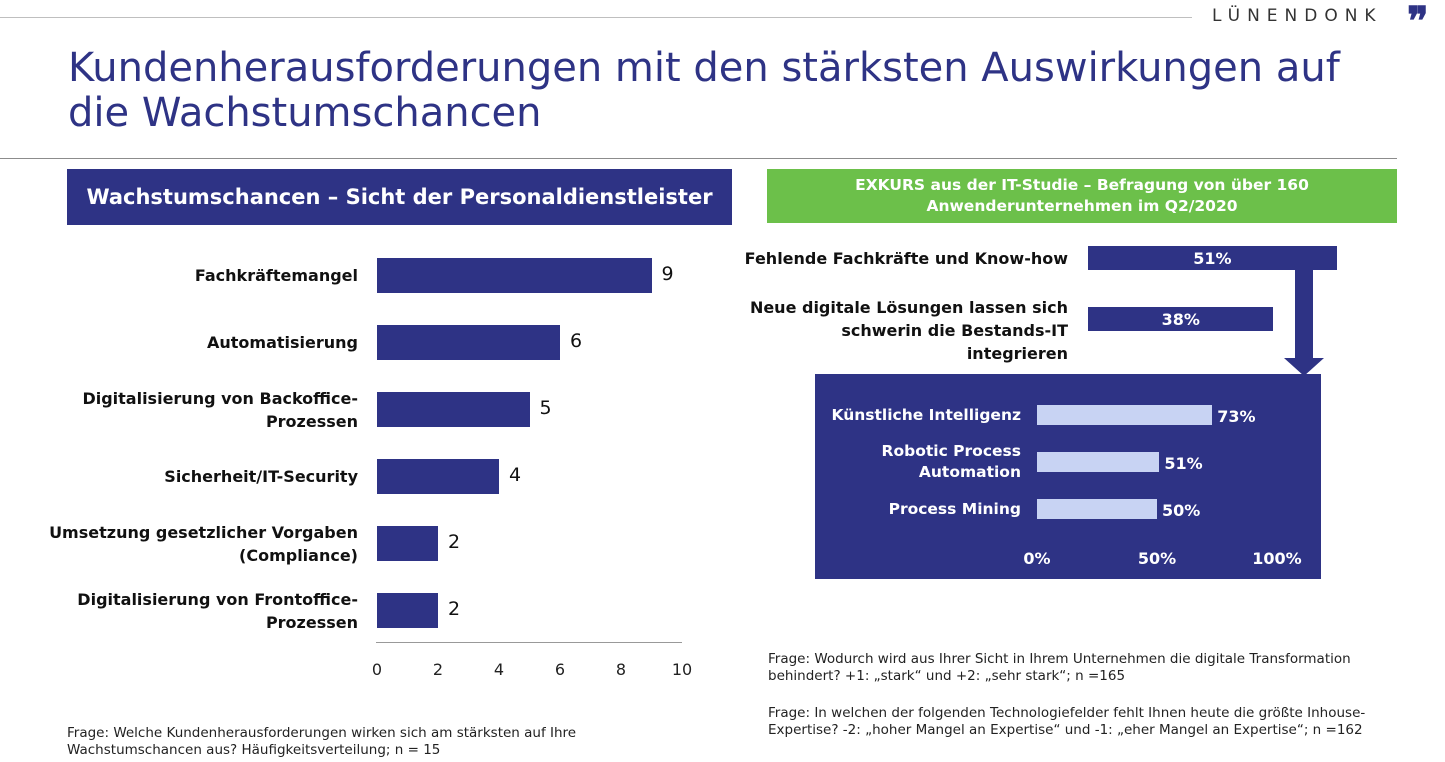 Image resolution: width=1445 pixels, height=762 pixels. I want to click on inner-x-tick: 0%, so click(1037, 558).